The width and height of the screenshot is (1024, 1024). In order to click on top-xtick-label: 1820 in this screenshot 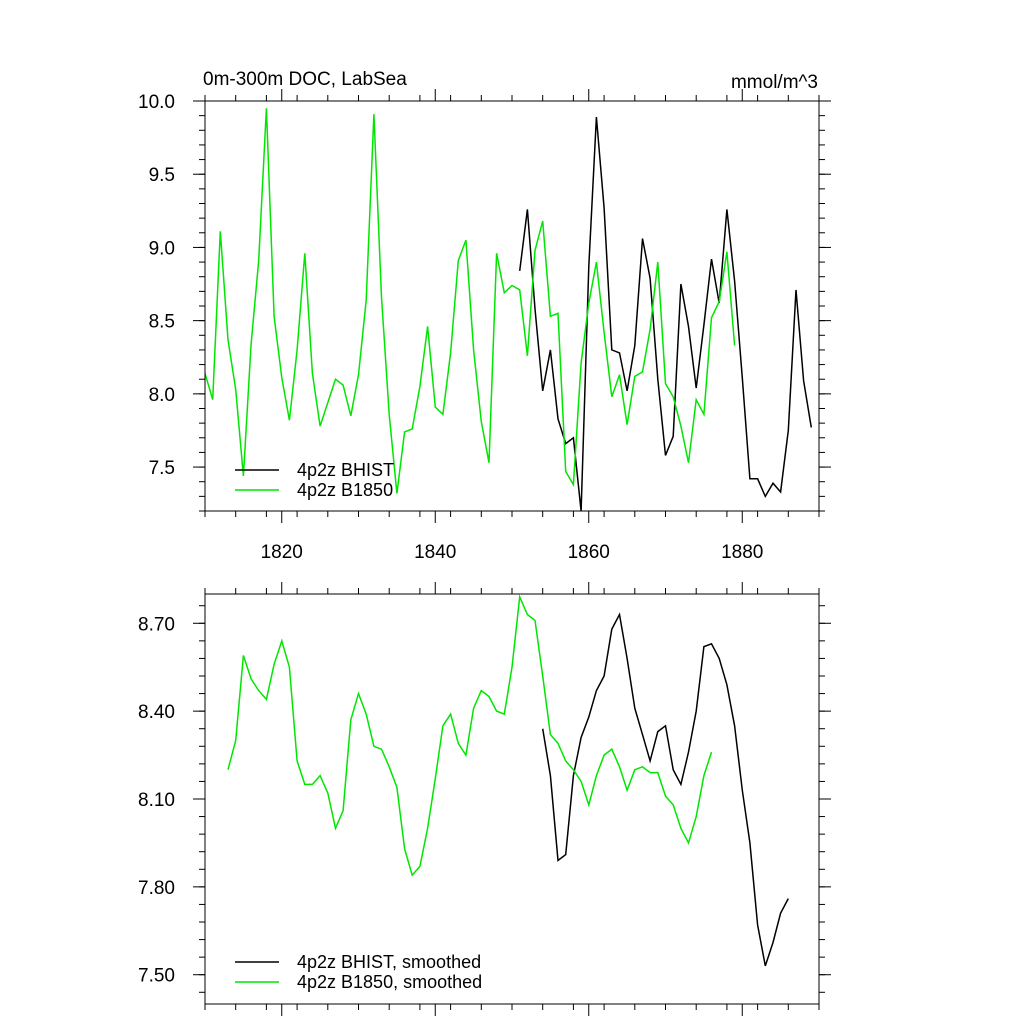, I will do `click(282, 552)`.